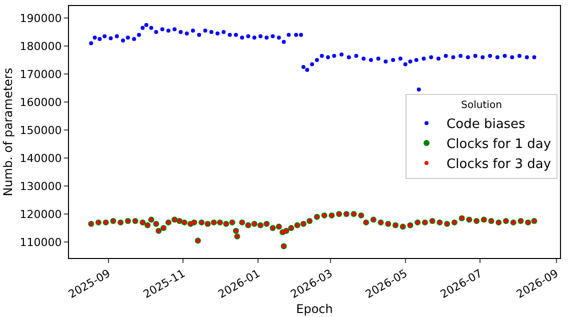  What do you see at coordinates (41, 158) in the screenshot?
I see `y-tick-label: 140000` at bounding box center [41, 158].